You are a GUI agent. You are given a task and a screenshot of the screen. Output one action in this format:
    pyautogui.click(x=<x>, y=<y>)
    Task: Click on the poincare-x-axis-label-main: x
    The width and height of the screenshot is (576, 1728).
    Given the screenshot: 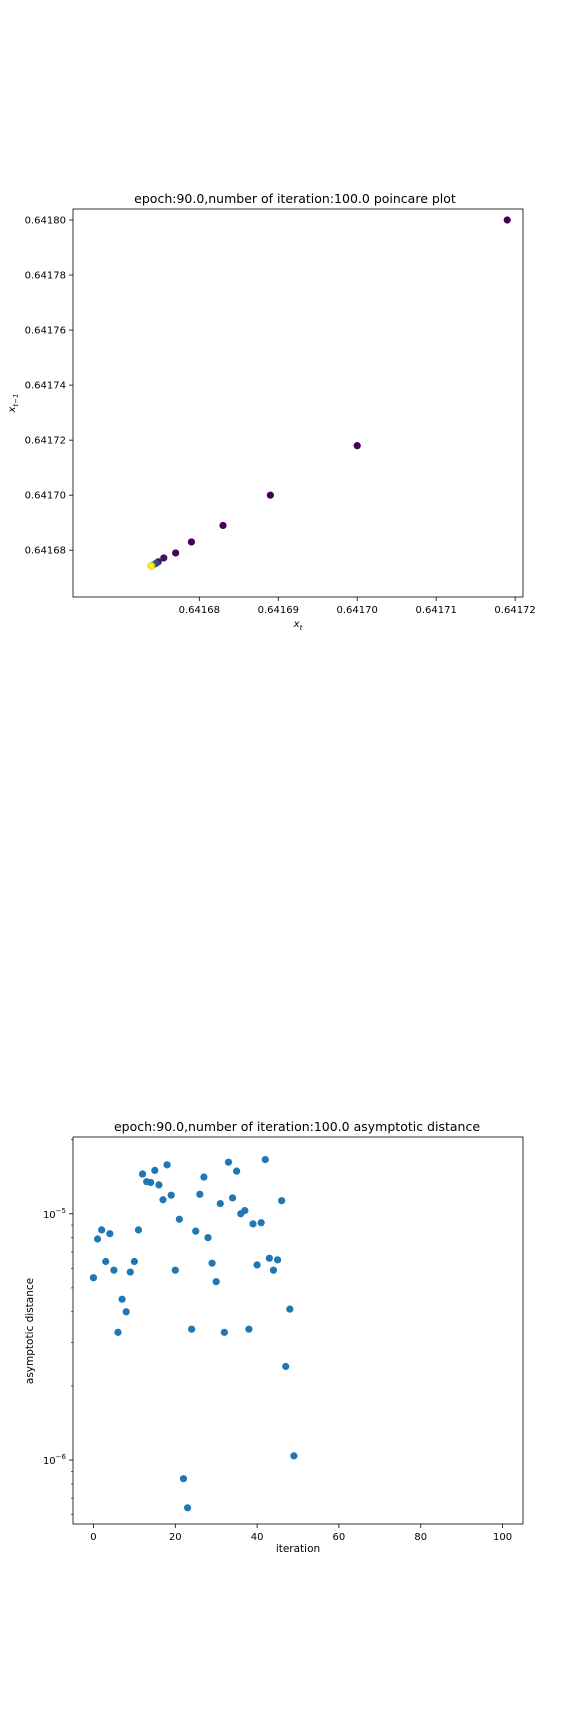 What is the action you would take?
    pyautogui.click(x=296, y=624)
    